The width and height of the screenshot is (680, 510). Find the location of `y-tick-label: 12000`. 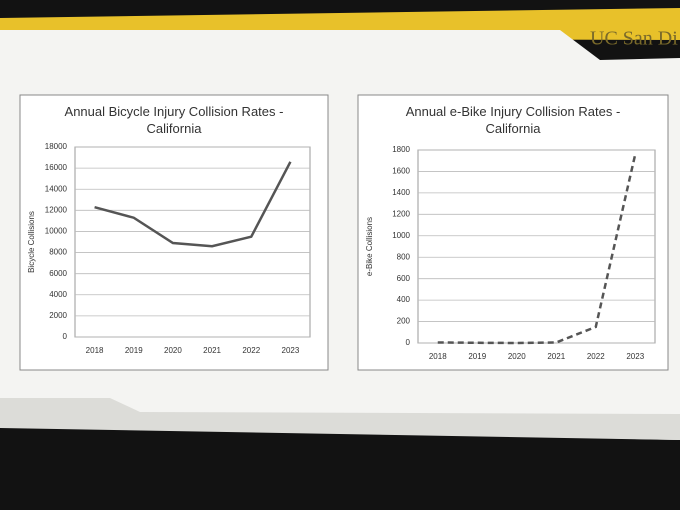

y-tick-label: 12000 is located at coordinates (56, 209).